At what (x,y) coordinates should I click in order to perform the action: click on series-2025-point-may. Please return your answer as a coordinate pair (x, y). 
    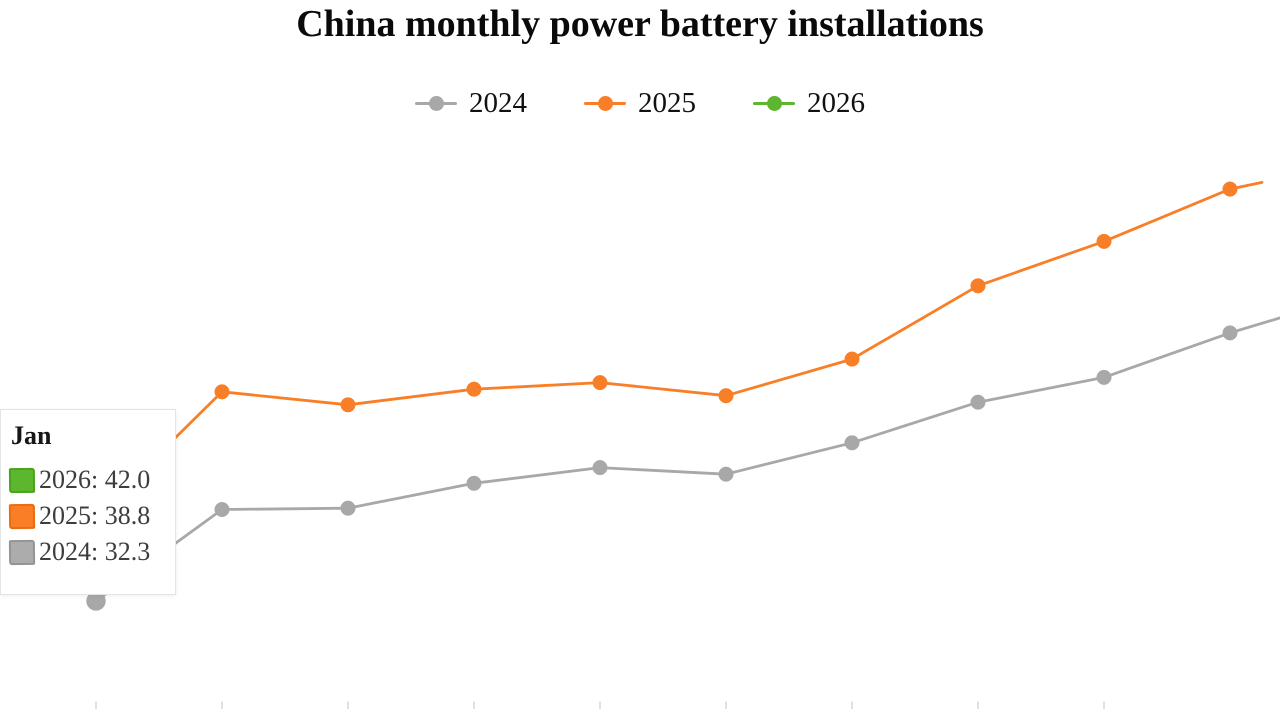
    Looking at the image, I should click on (600, 383).